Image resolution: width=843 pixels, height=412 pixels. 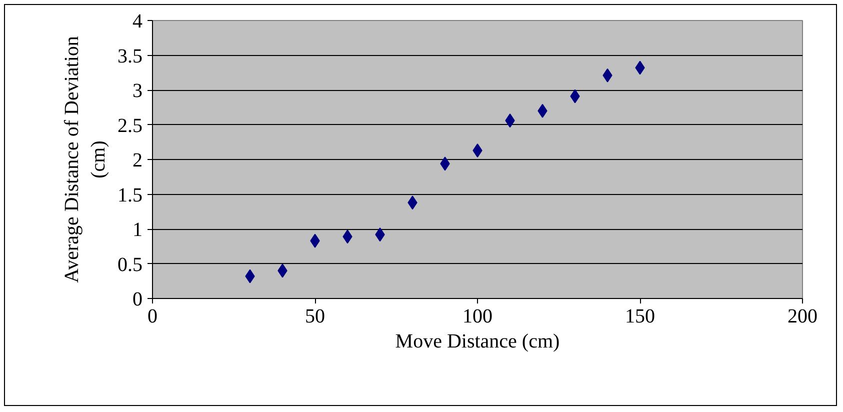 I want to click on y-tick-label: 2, so click(x=137, y=161).